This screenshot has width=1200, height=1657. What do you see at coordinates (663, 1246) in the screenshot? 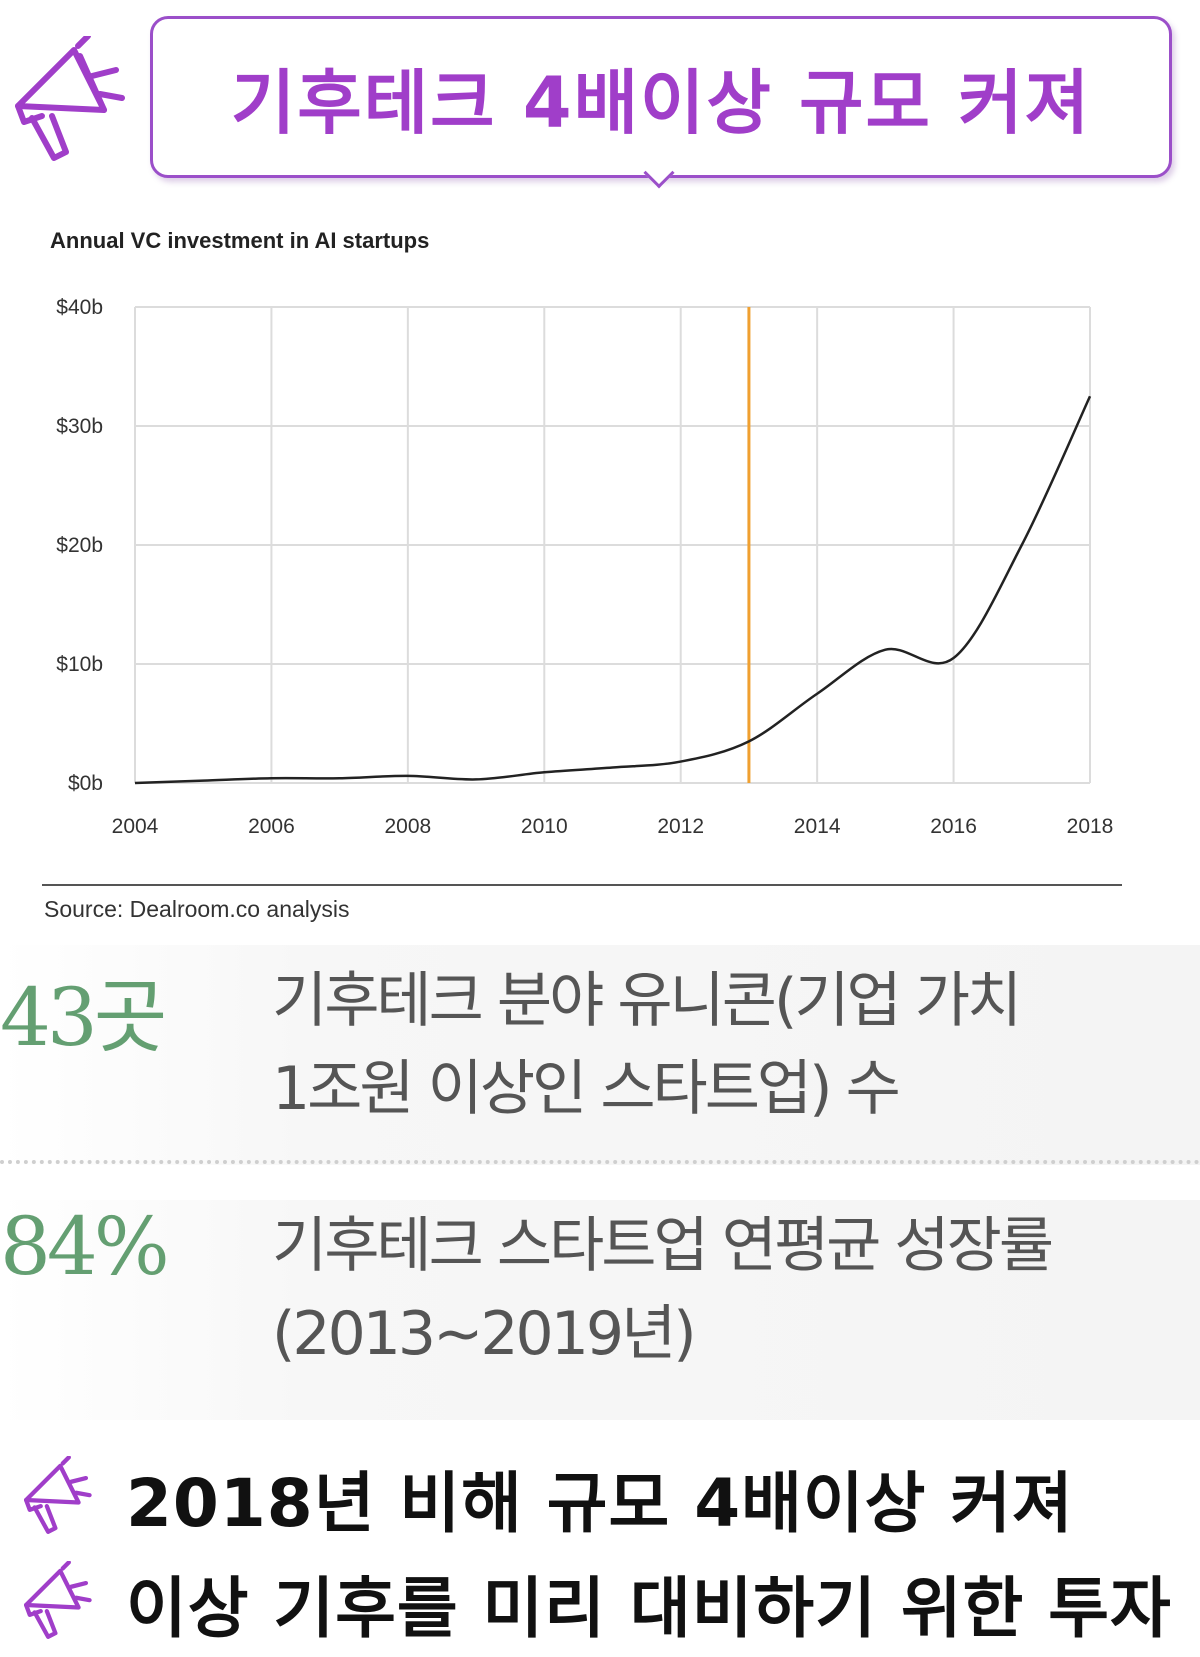
I see `stat-description: 기후테크 스타트업 연평균 성장률` at bounding box center [663, 1246].